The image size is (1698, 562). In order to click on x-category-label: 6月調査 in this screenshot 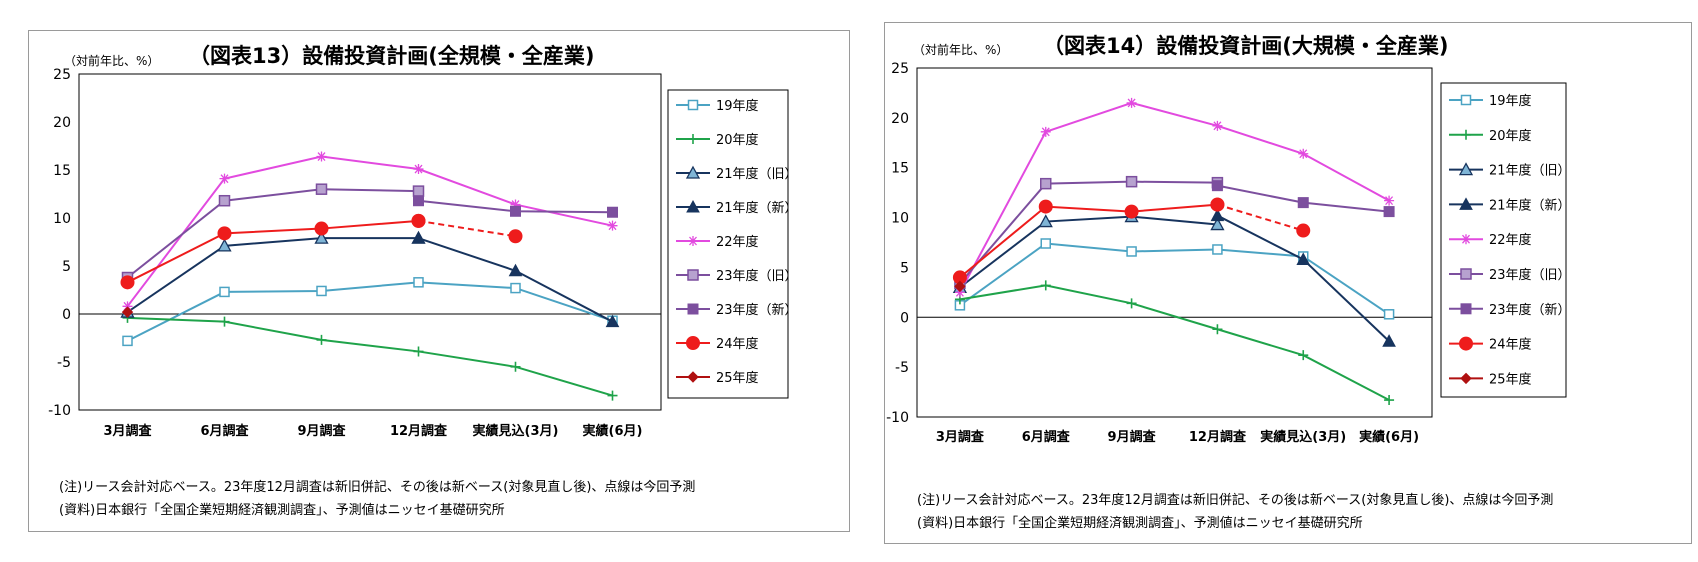, I will do `click(224, 431)`.